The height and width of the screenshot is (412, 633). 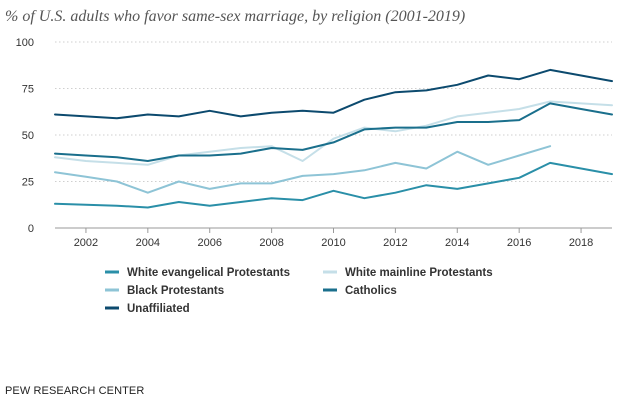 I want to click on legend-item: White mainline Protestants, so click(x=408, y=273).